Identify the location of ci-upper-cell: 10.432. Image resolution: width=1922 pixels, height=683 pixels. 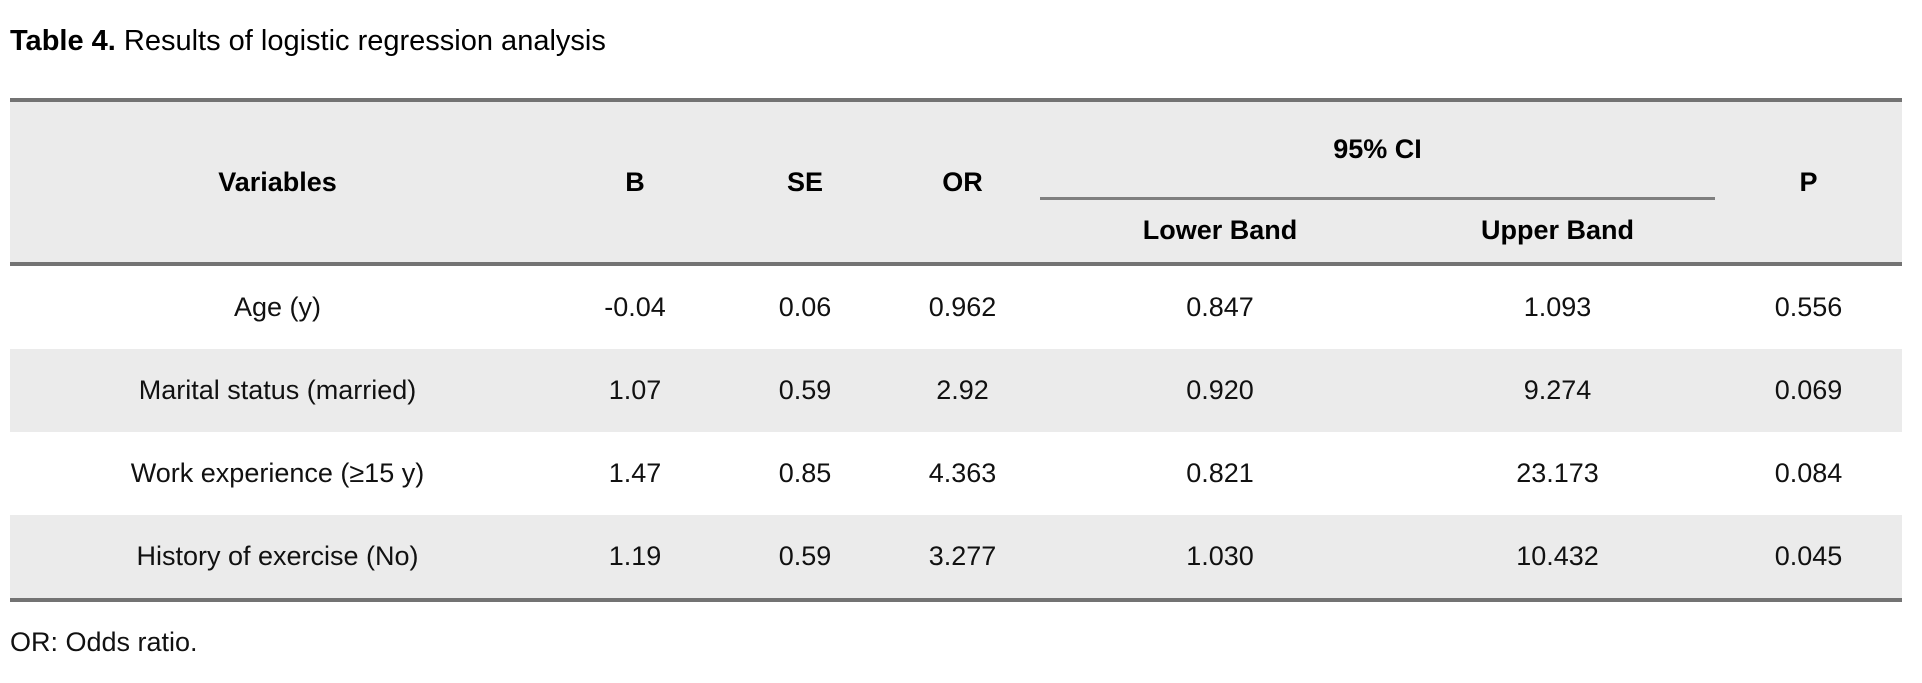
(1557, 556).